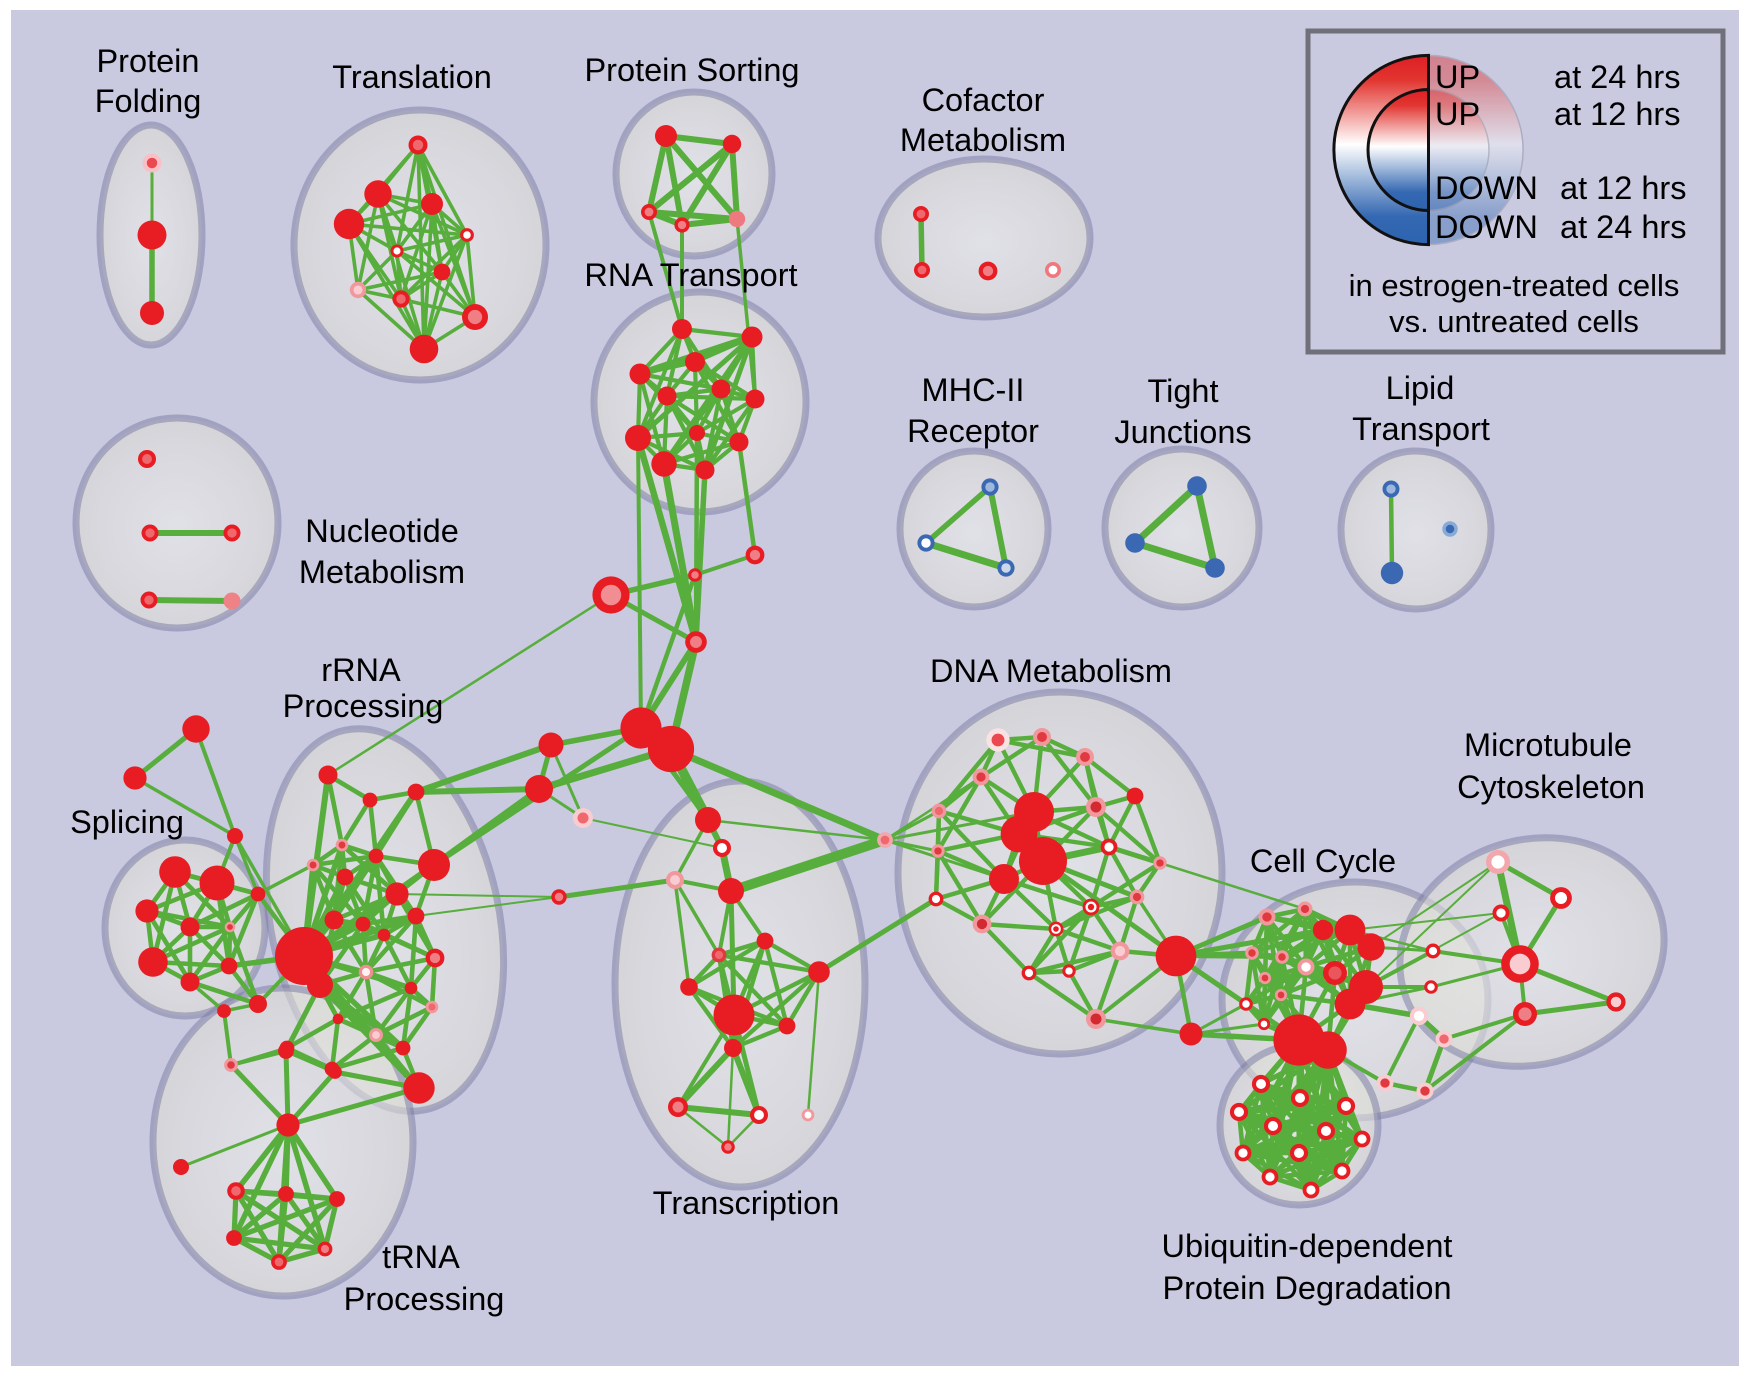  What do you see at coordinates (1323, 861) in the screenshot?
I see `svg-text: Cell Cycle` at bounding box center [1323, 861].